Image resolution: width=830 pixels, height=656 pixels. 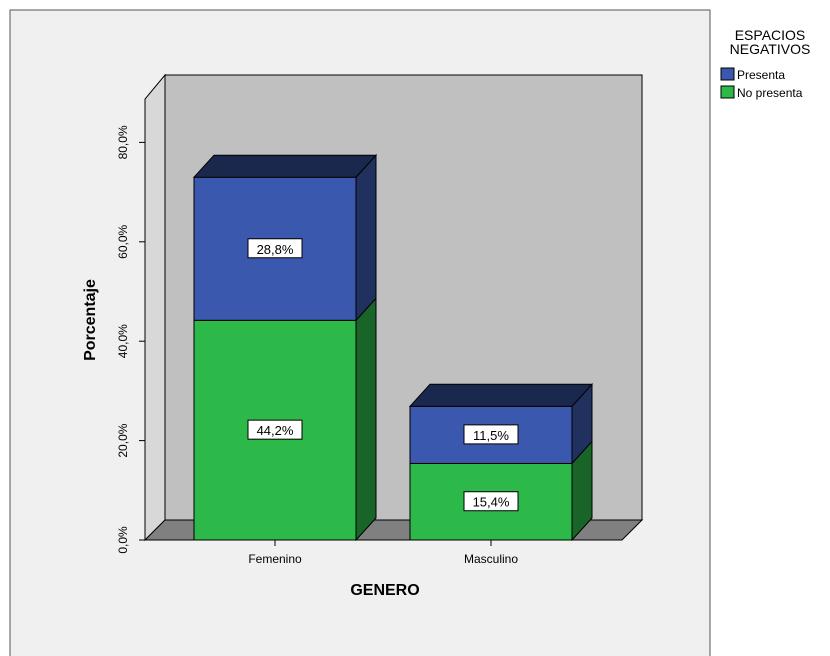 I want to click on y-tick-label: 60,0%, so click(x=123, y=241).